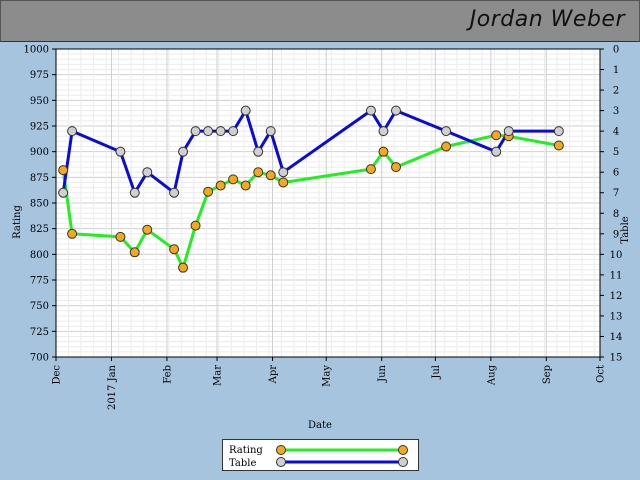  Describe the element at coordinates (616, 132) in the screenshot. I see `y2-tick-label: 4` at that location.